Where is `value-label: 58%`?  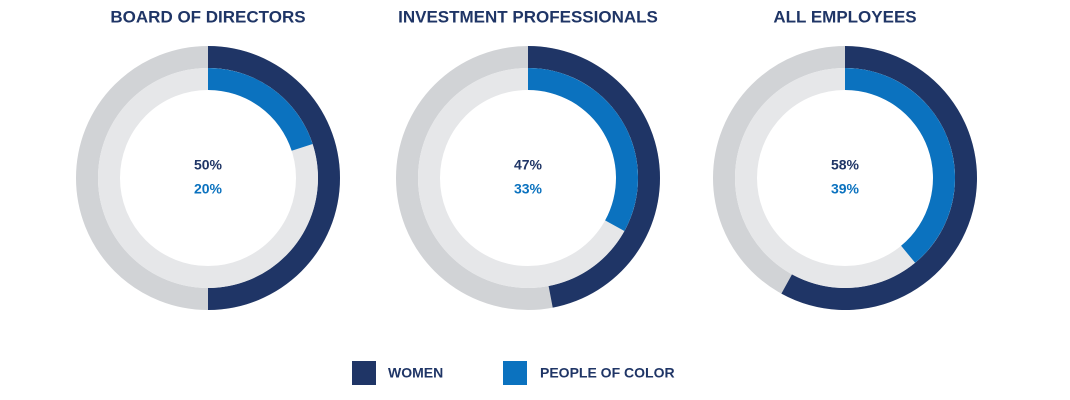 value-label: 58% is located at coordinates (845, 165).